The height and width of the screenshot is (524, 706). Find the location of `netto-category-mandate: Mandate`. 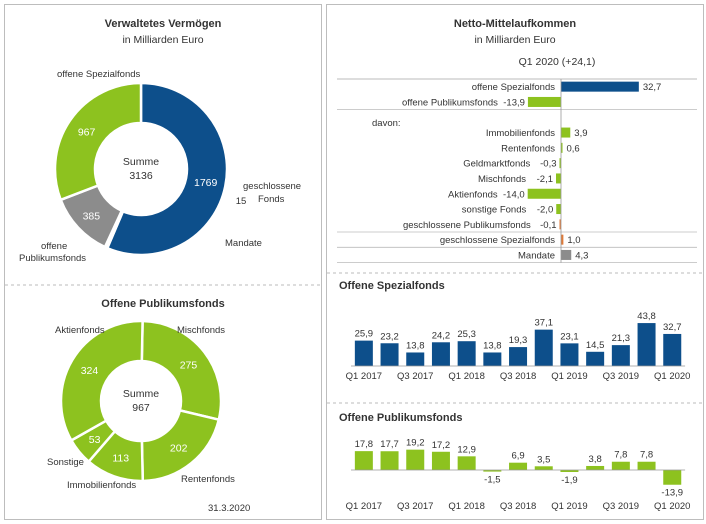

netto-category-mandate: Mandate is located at coordinates (536, 255).